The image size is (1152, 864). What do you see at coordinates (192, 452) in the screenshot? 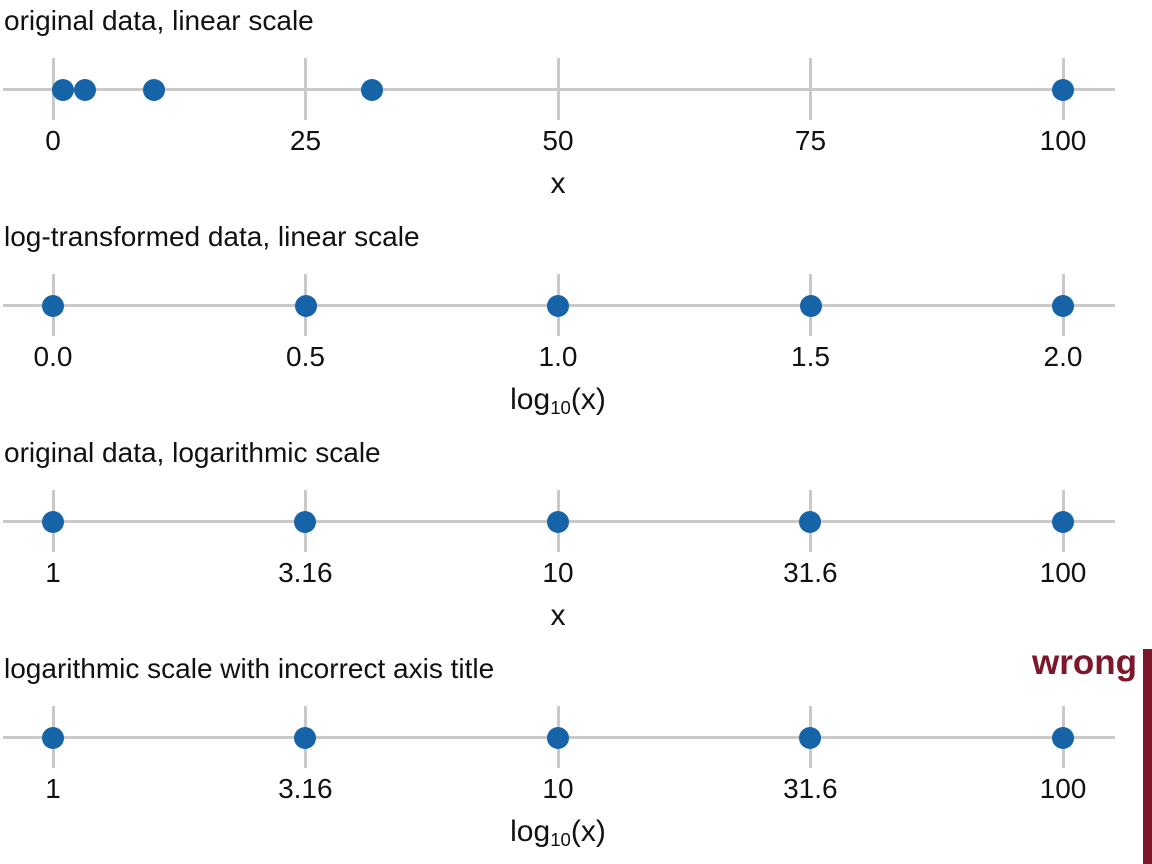
I see `panel-title: original data, logarithmic scale` at bounding box center [192, 452].